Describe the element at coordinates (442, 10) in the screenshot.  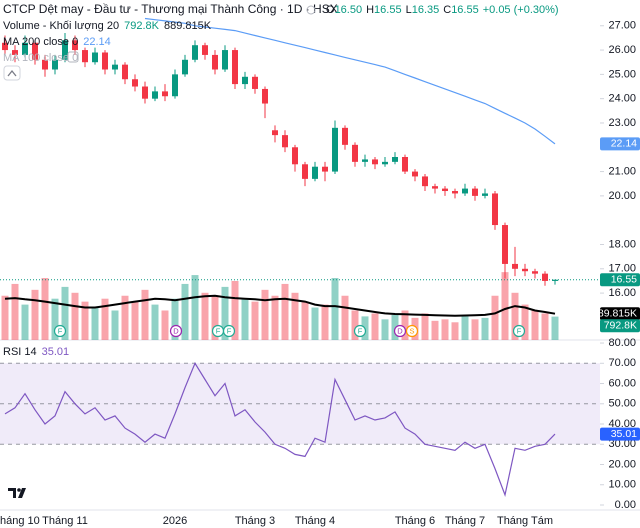
I see `ohlc-legend: O16.50 H16.55 L16.35 C16.55 +0.05 (+0.30%)` at that location.